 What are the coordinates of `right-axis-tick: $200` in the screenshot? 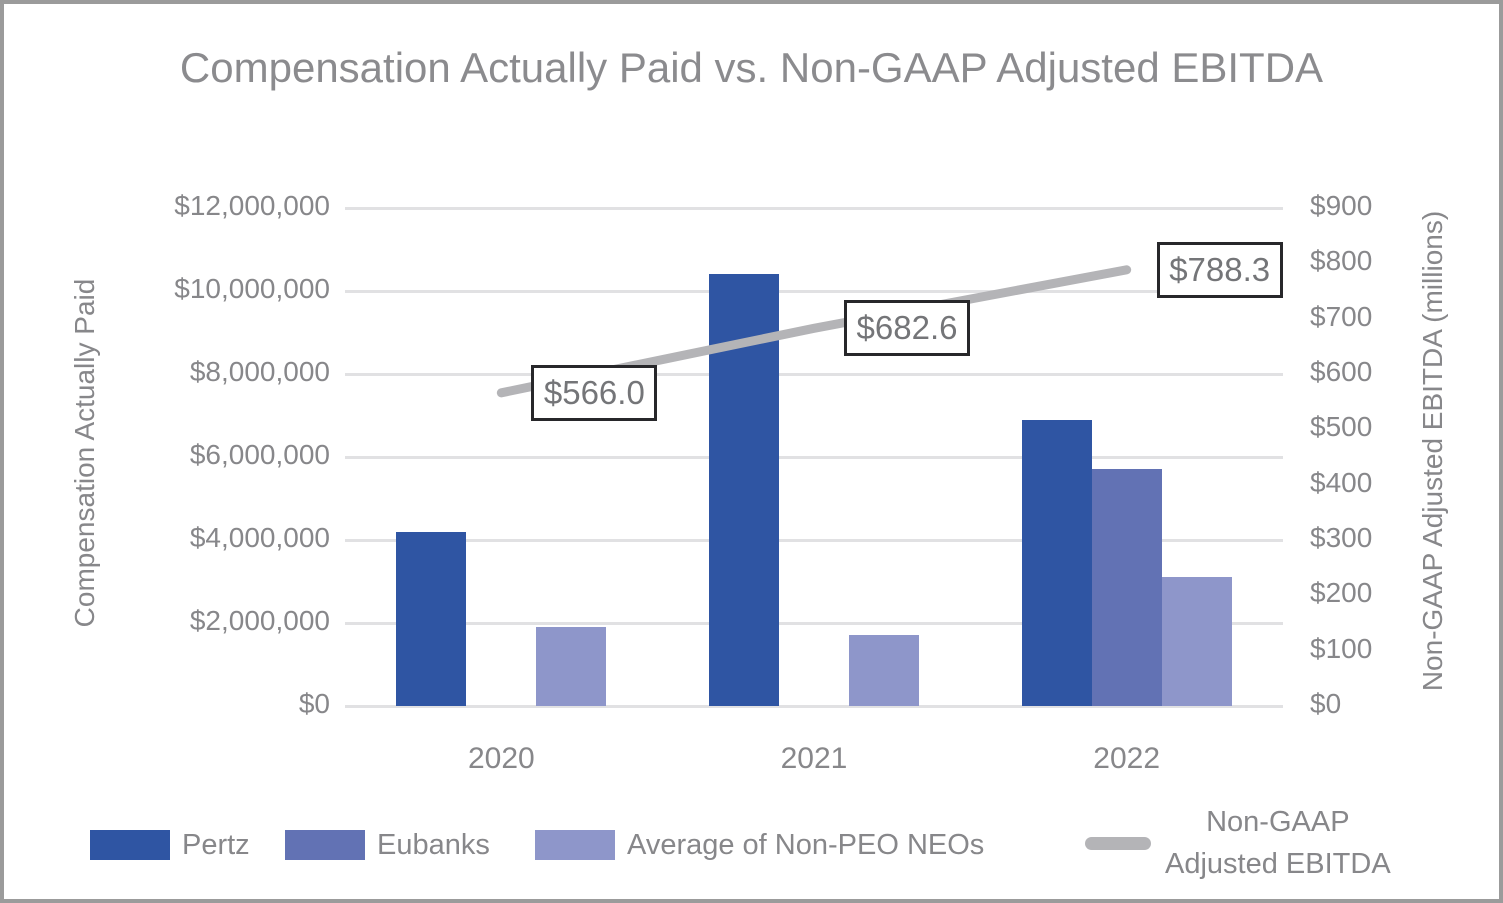 It's located at (1341, 593).